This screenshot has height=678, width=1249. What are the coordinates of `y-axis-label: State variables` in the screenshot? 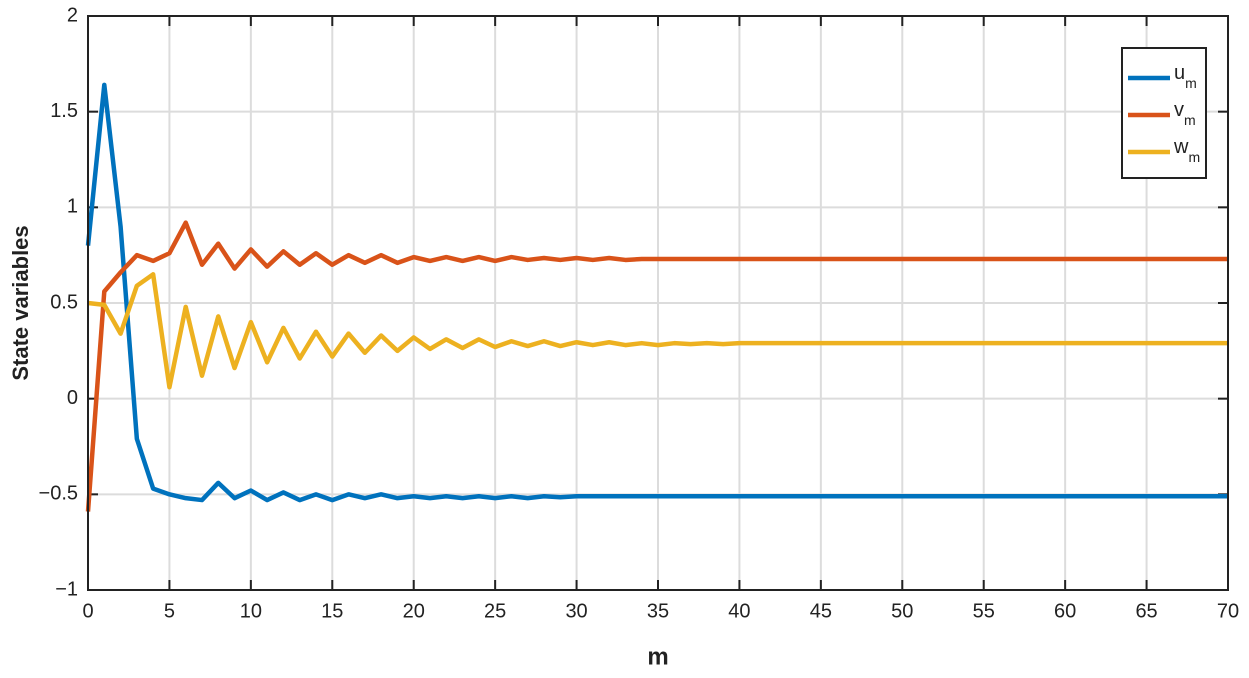 It's located at (20, 302).